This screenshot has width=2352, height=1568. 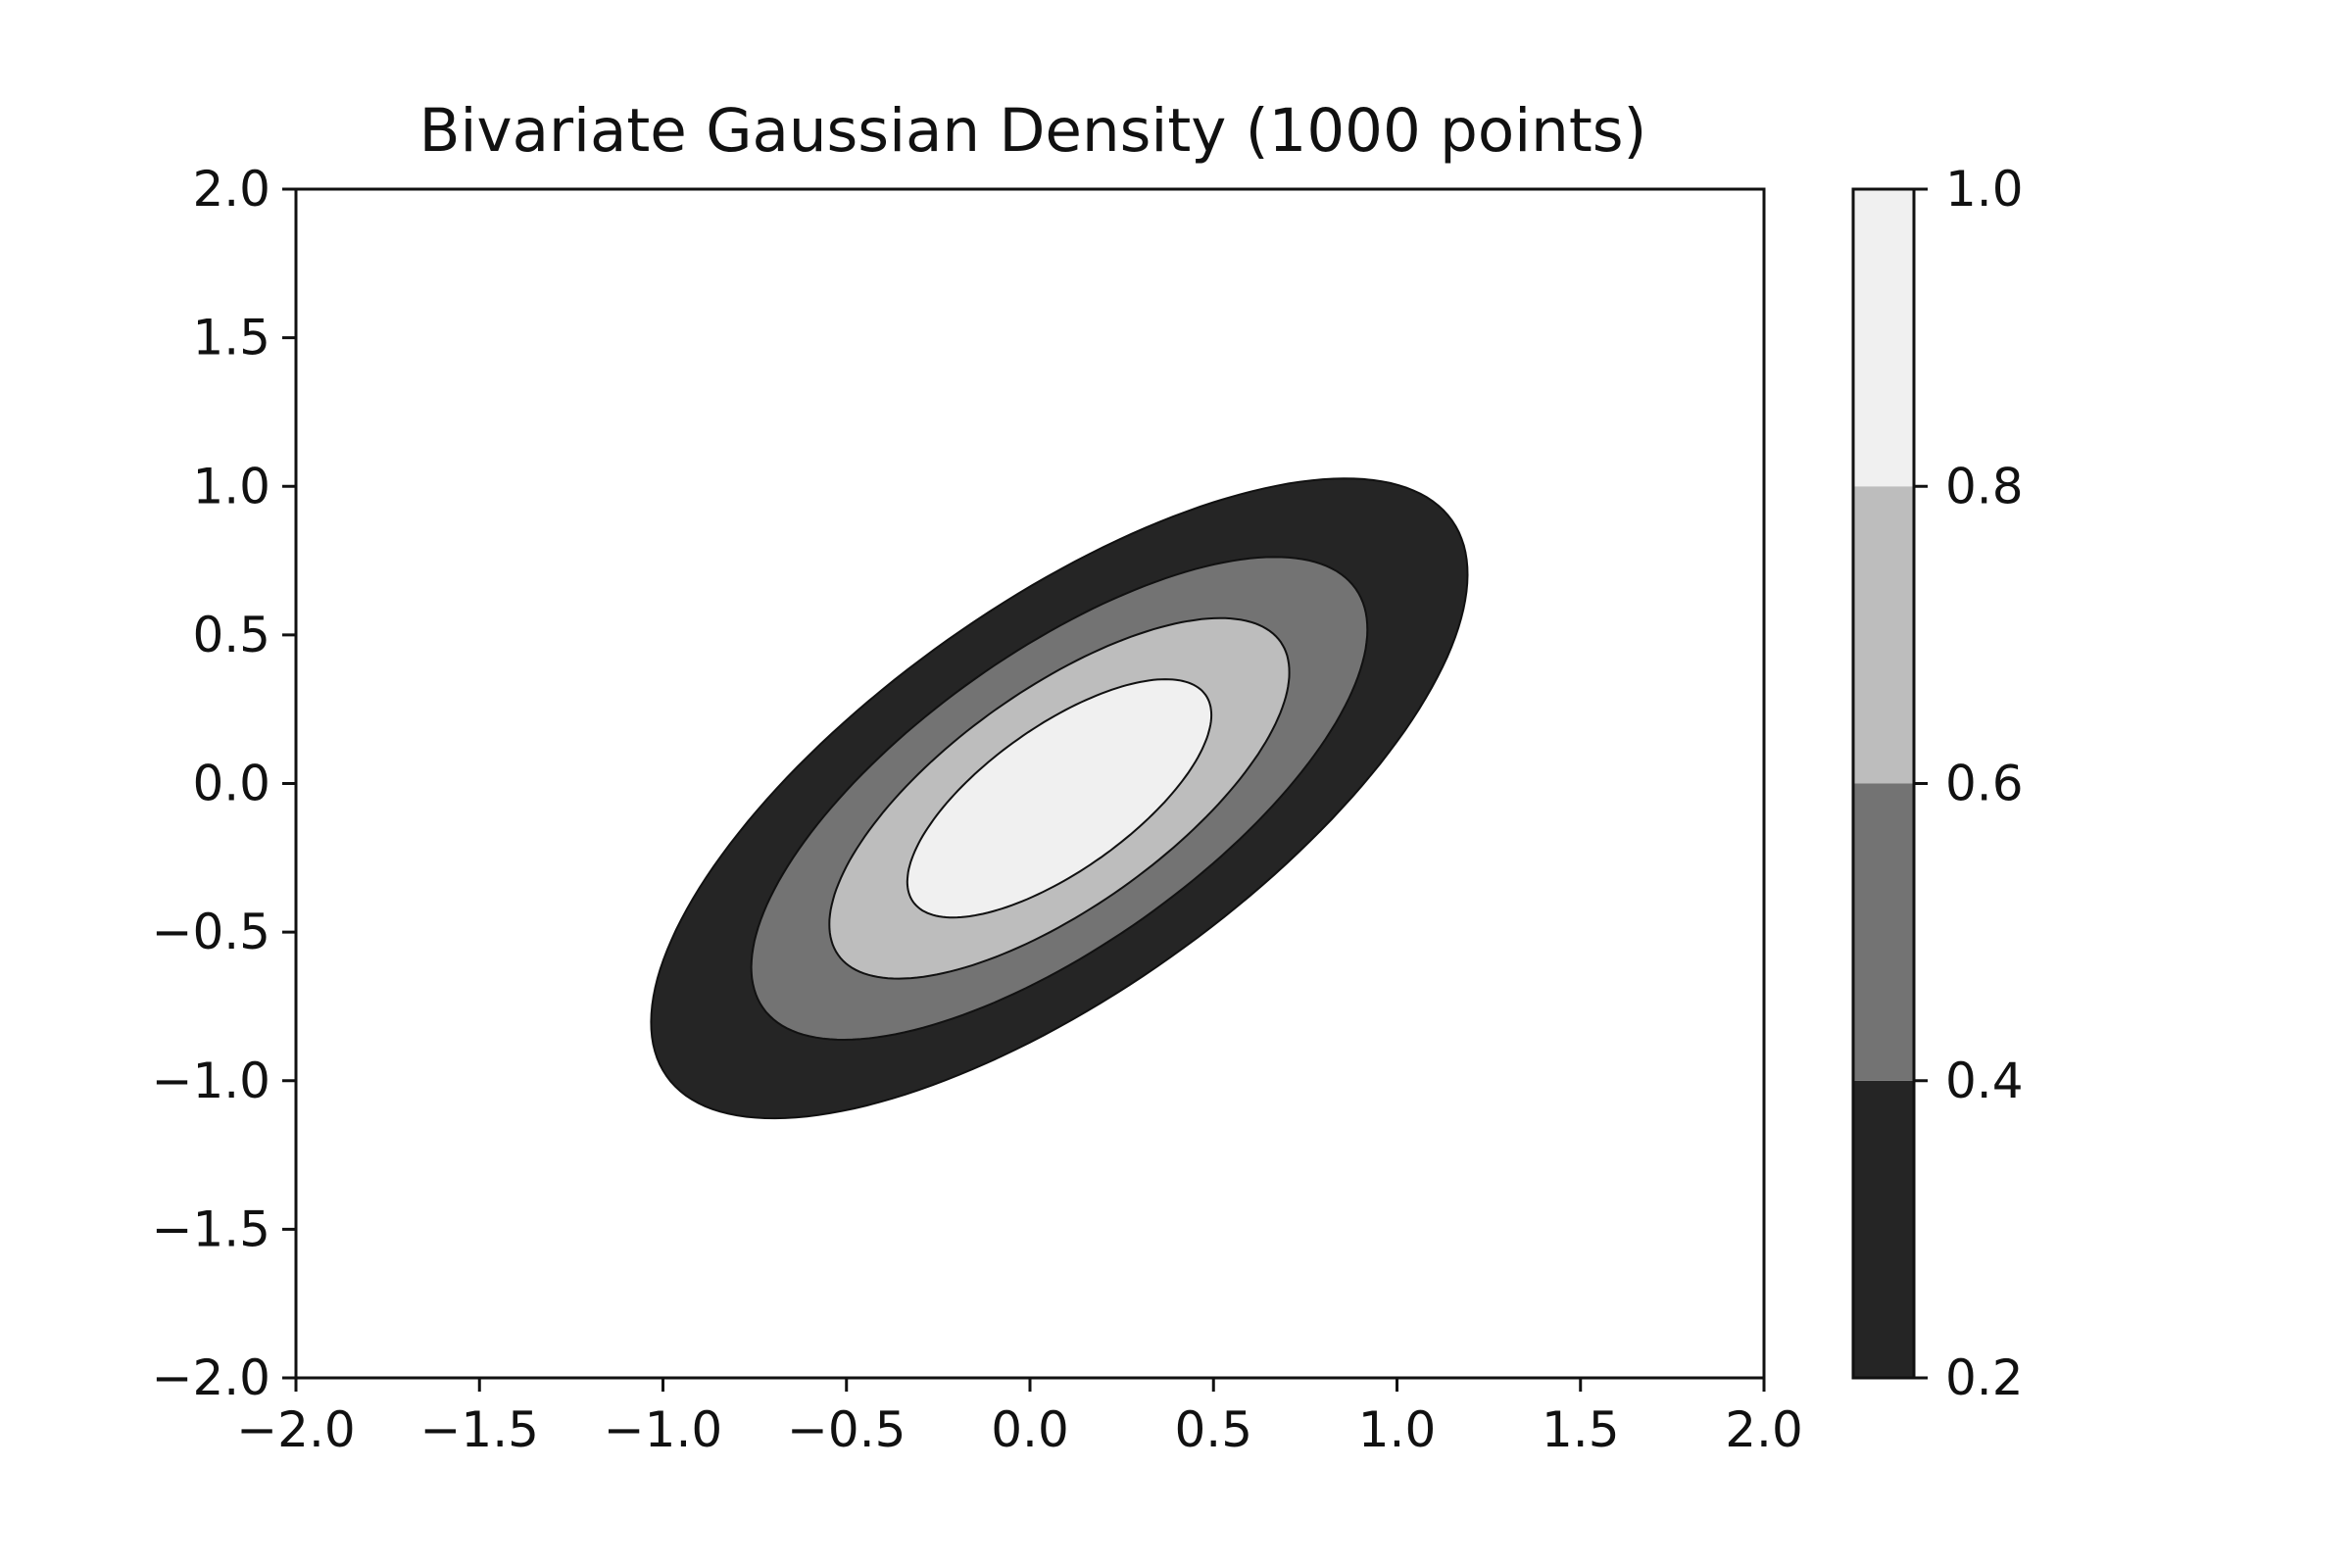 What do you see at coordinates (1033, 131) in the screenshot?
I see `chart-title: Bivariate Gaussian Density (1000 points)` at bounding box center [1033, 131].